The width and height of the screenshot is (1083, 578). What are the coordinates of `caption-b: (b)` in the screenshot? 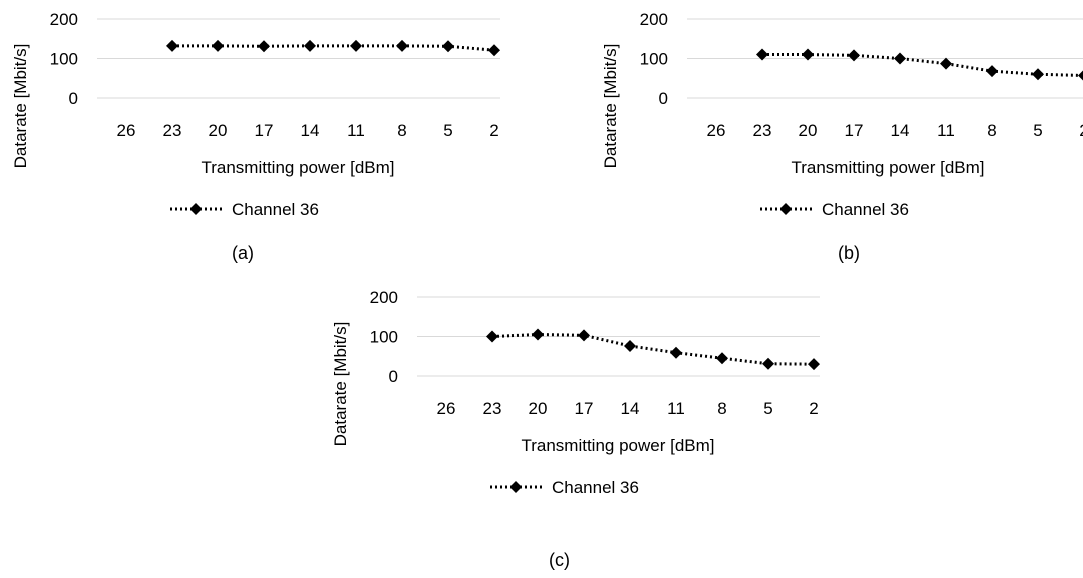 It's located at (849, 253).